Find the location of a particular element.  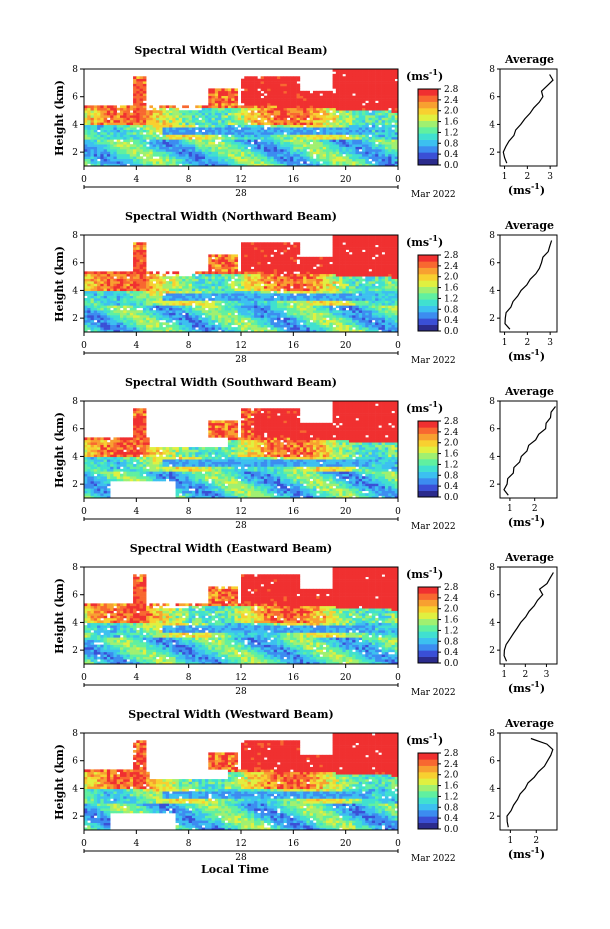

colorbar-swatch is located at coordinates (428, 98).